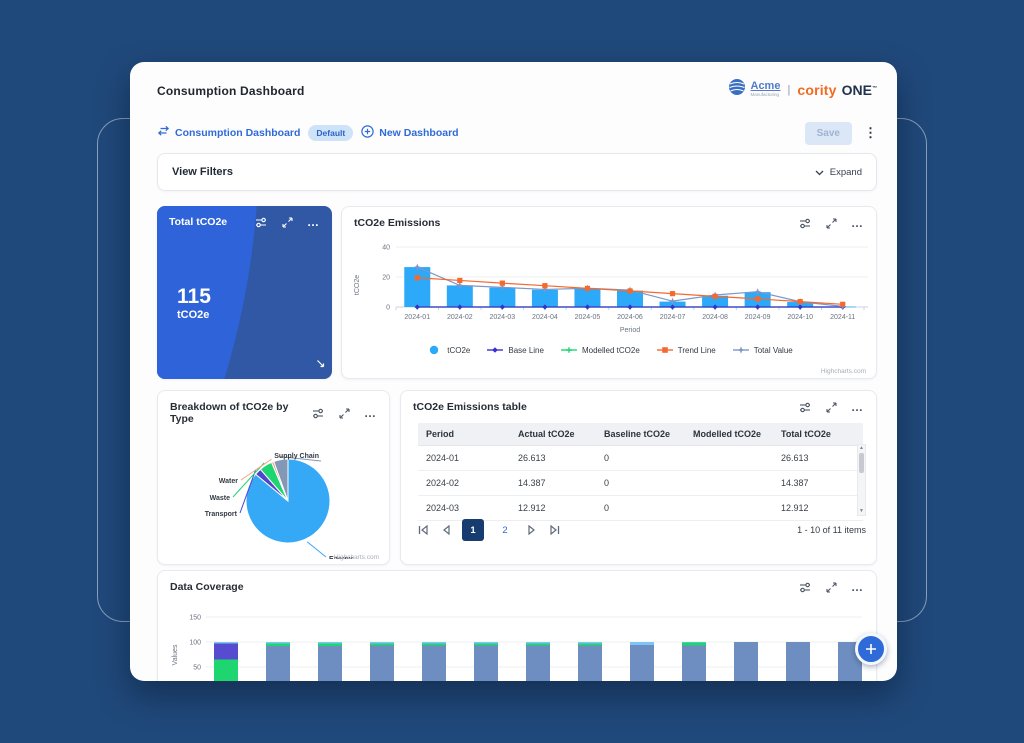 This screenshot has height=743, width=1024. Describe the element at coordinates (640, 508) in the screenshot. I see `table-row: 2024-03 12.912 0 12.912` at that location.